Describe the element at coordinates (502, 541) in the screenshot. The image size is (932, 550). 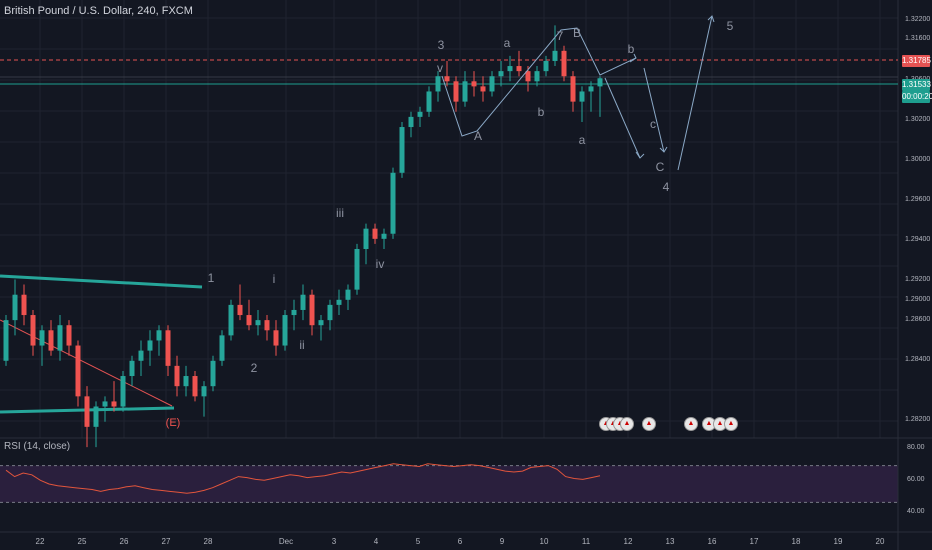
I see `time-tick-label: 9` at that location.